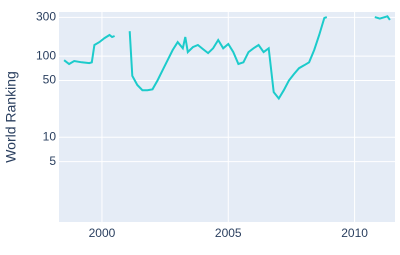 The width and height of the screenshot is (400, 255). Describe the element at coordinates (50, 136) in the screenshot. I see `y-tick-label: 10` at that location.